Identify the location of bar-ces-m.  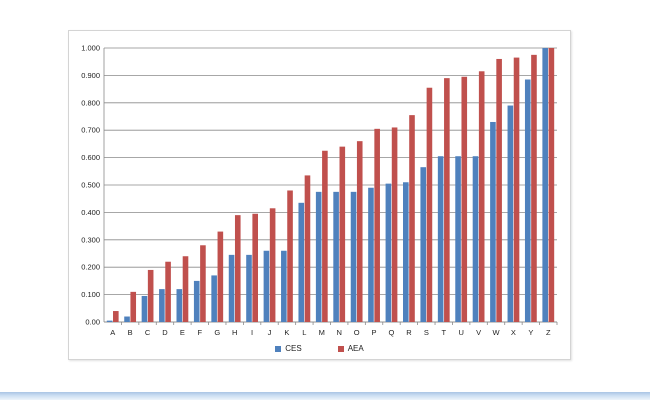
(318, 256).